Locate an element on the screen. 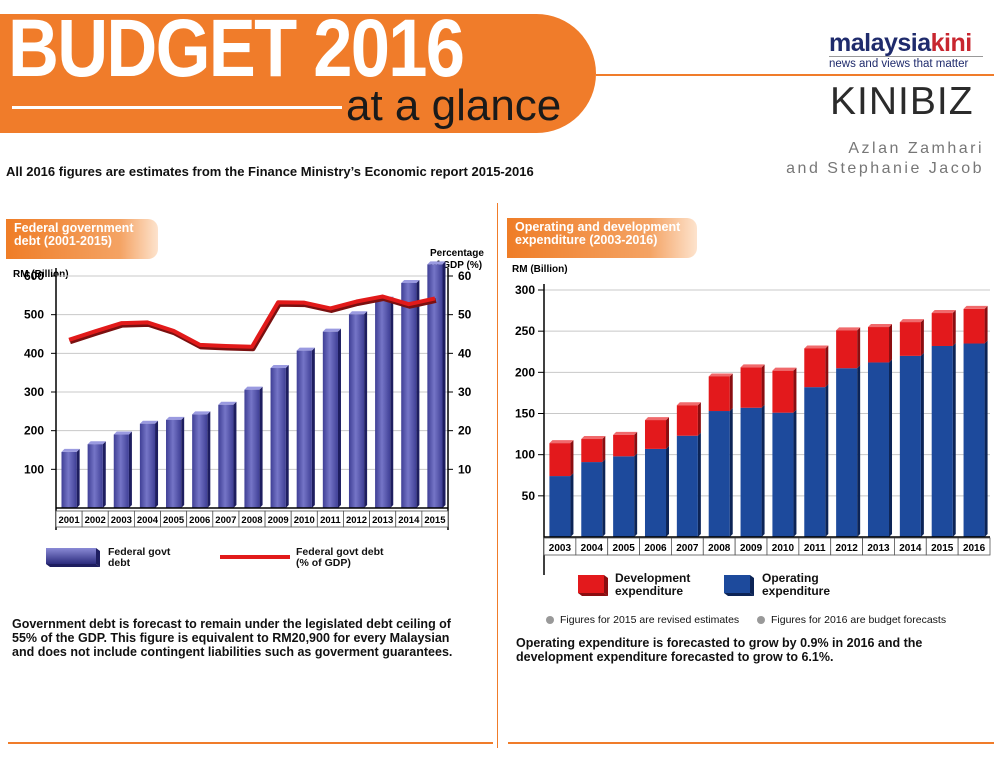  author-line-2: and Stephanie Jacob is located at coordinates (885, 168).